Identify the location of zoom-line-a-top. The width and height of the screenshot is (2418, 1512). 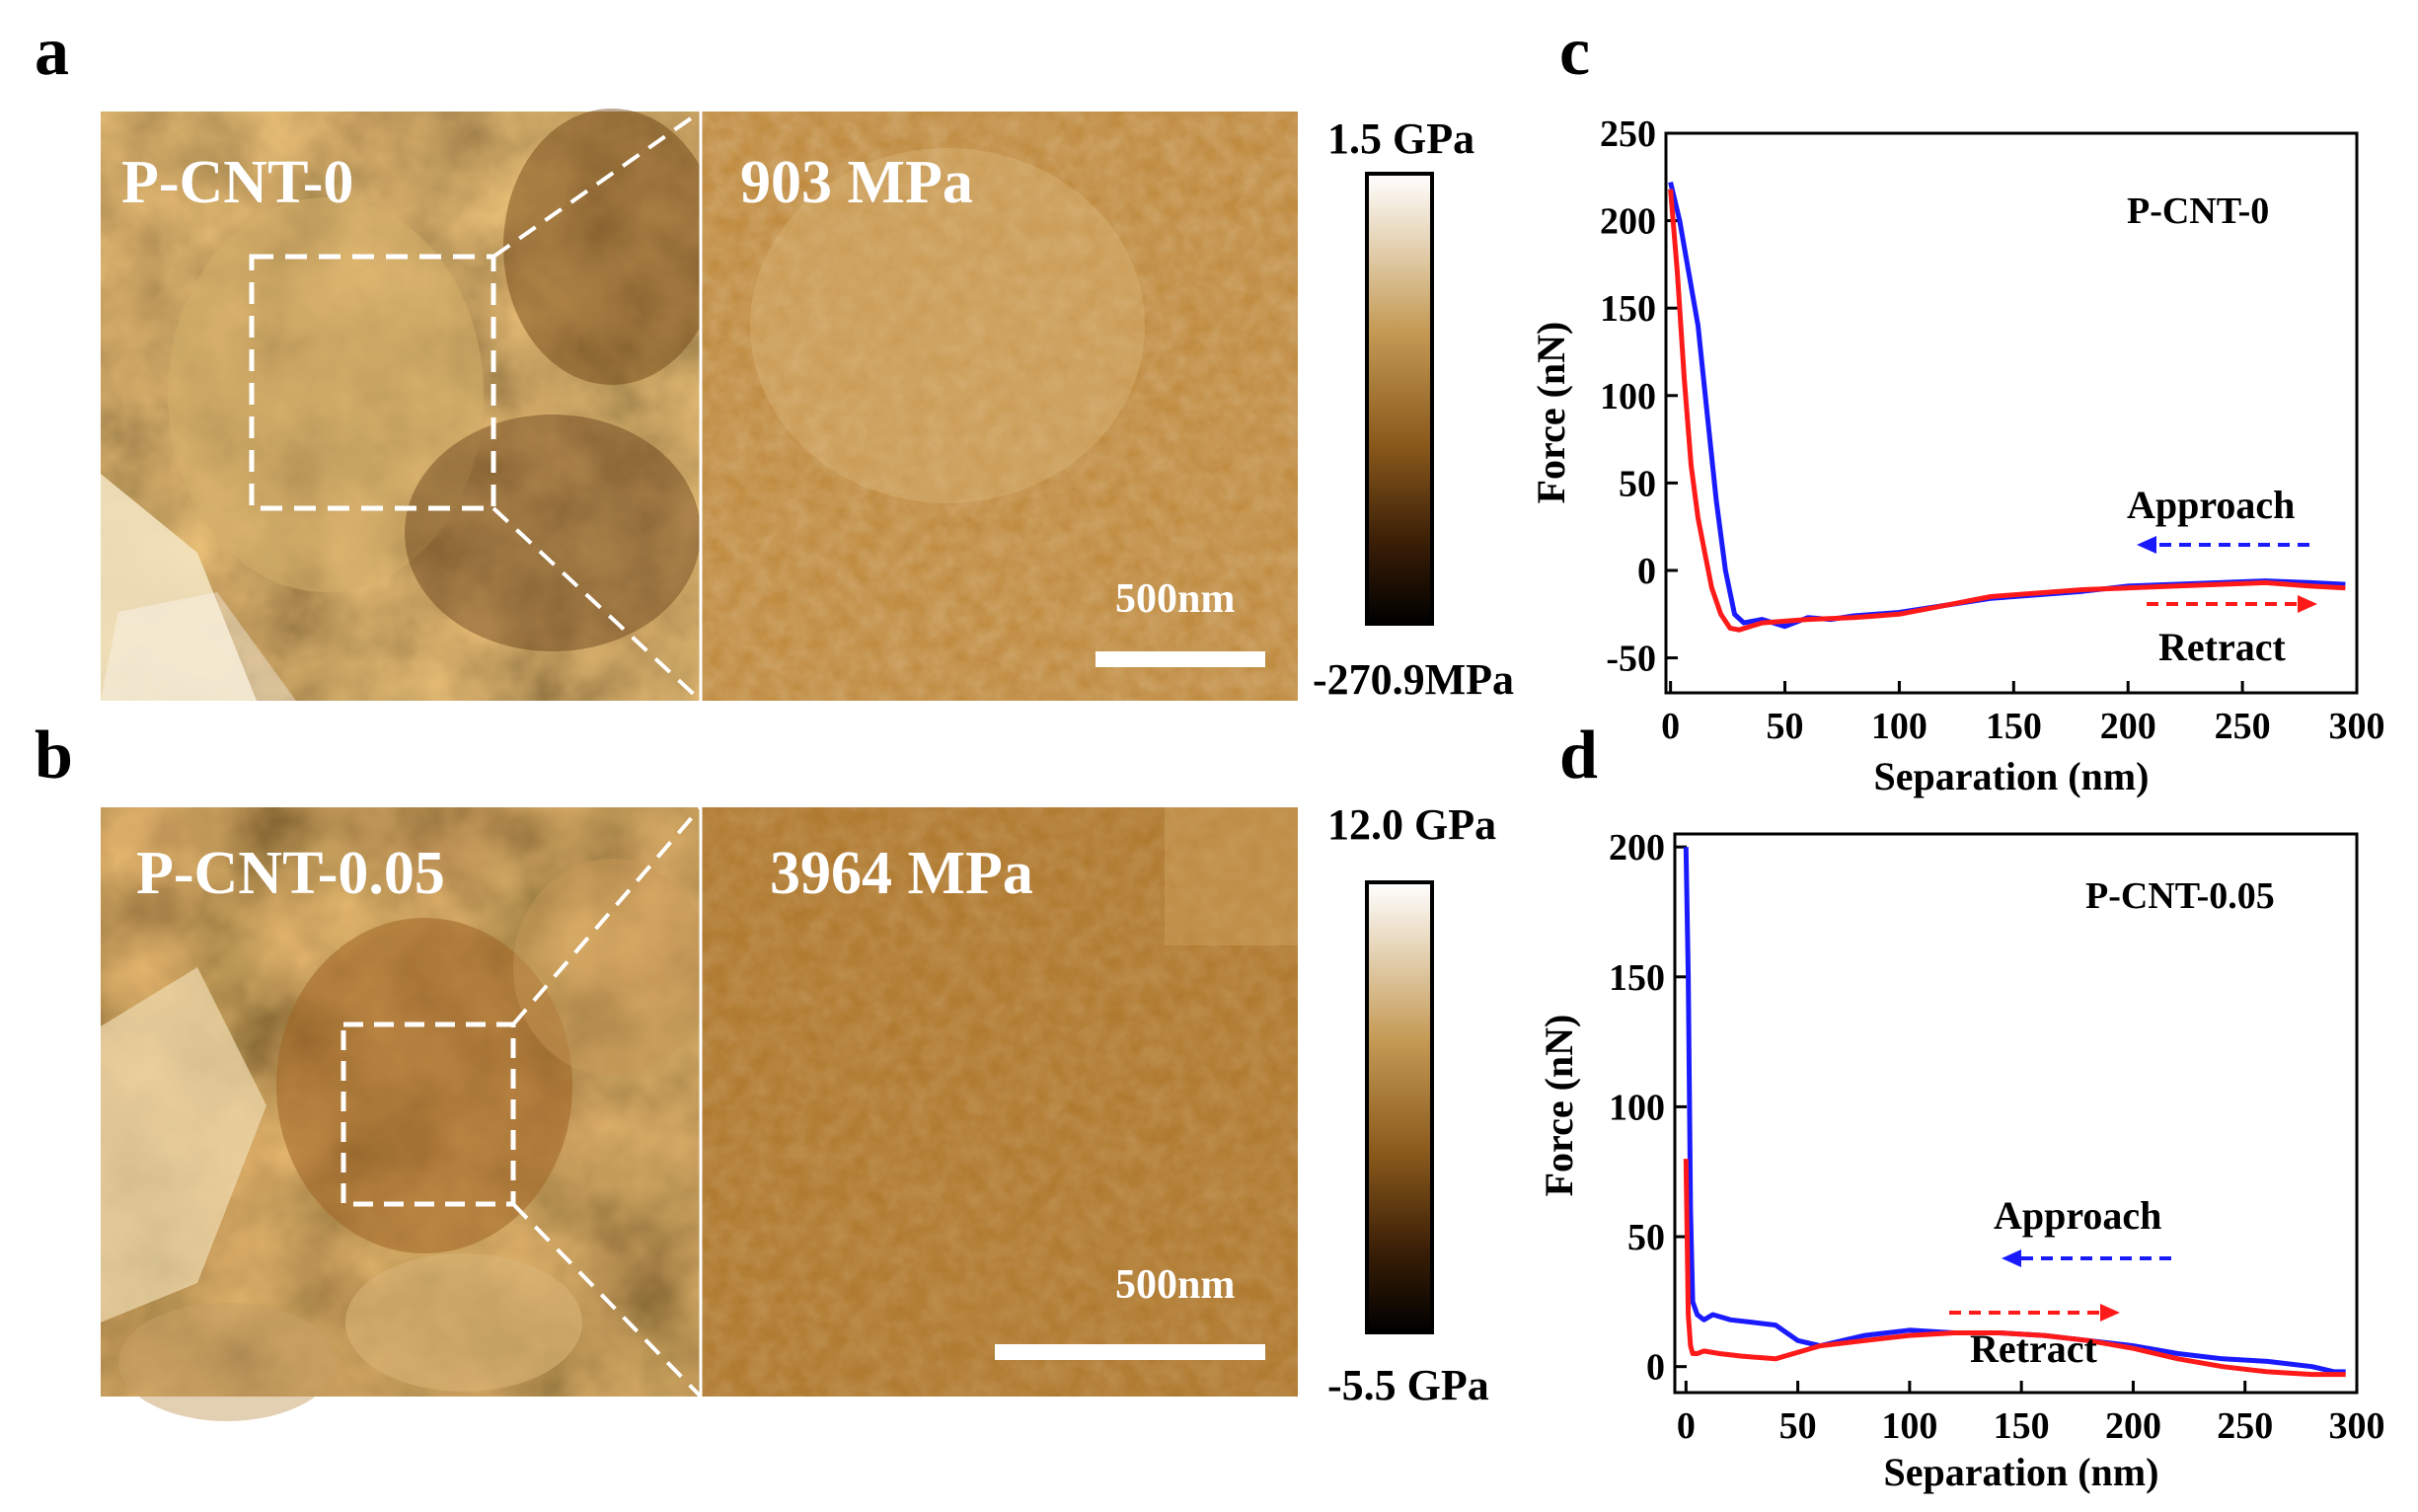
(597, 185).